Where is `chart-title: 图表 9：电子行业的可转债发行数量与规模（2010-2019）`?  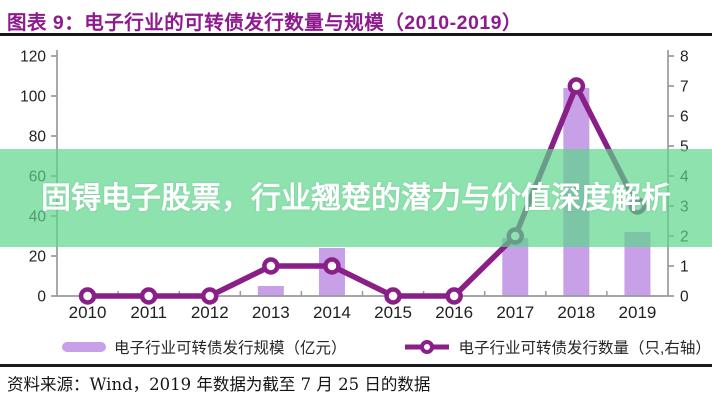
chart-title: 图表 9：电子行业的可转债发行数量与规模（2010-2019） is located at coordinates (265, 23).